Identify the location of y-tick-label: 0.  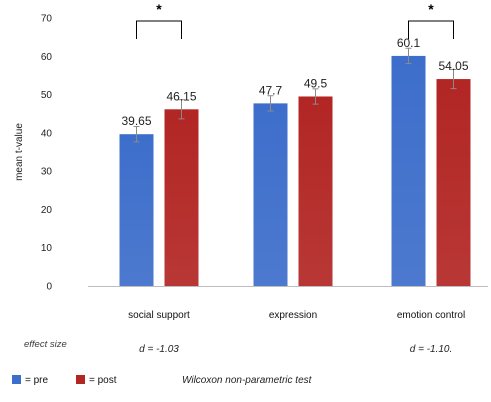
(49, 287).